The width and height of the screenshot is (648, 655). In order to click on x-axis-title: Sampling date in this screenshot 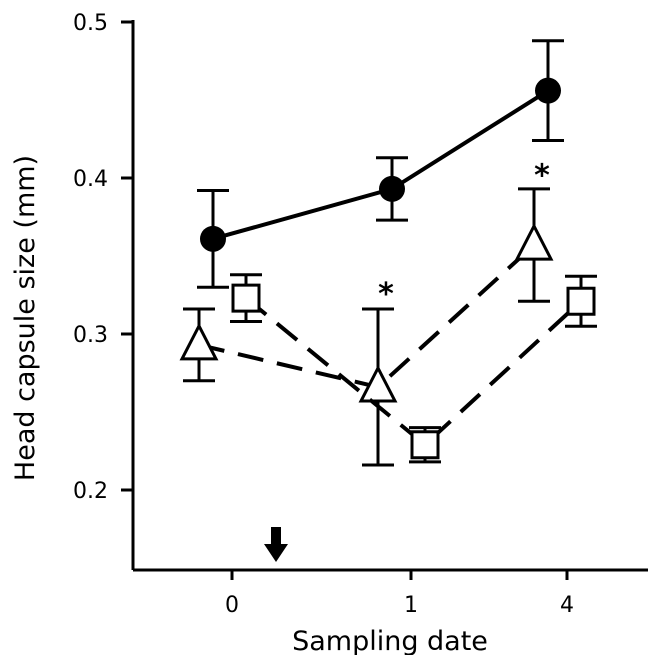, I will do `click(390, 640)`.